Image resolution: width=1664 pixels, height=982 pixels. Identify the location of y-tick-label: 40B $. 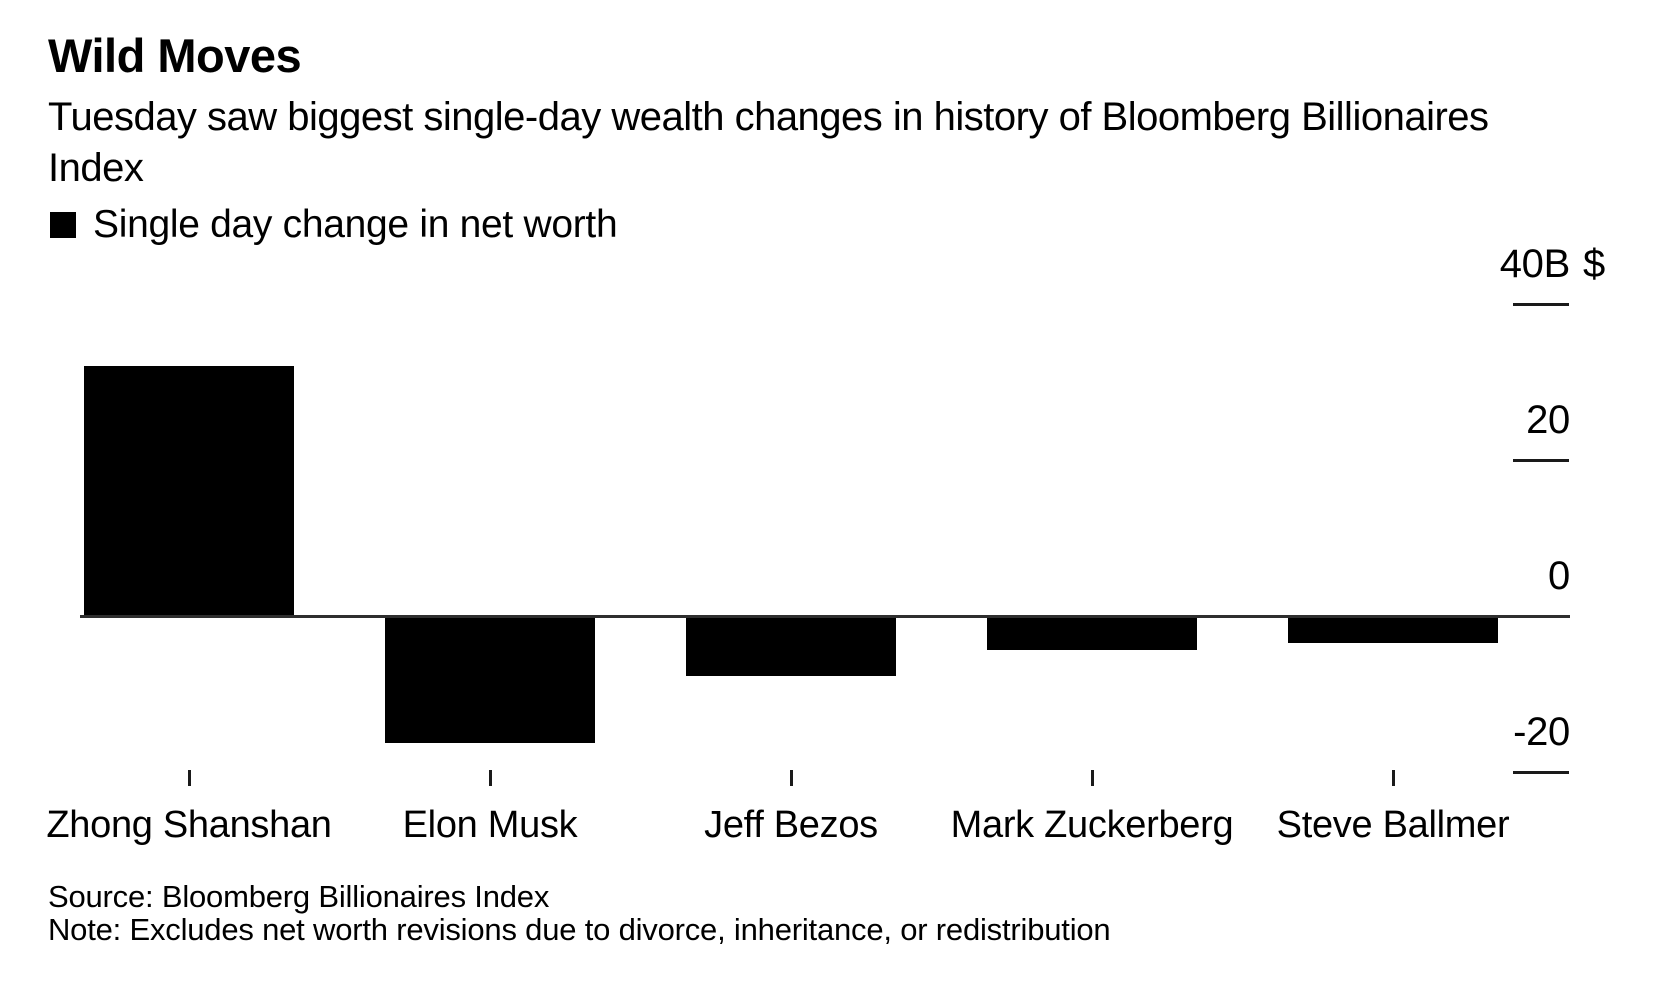
(1552, 264).